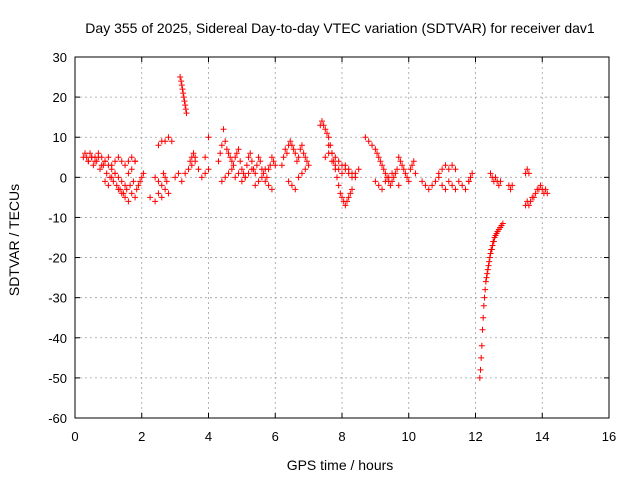  Describe the element at coordinates (57, 217) in the screenshot. I see `y-tick-label: -10` at that location.